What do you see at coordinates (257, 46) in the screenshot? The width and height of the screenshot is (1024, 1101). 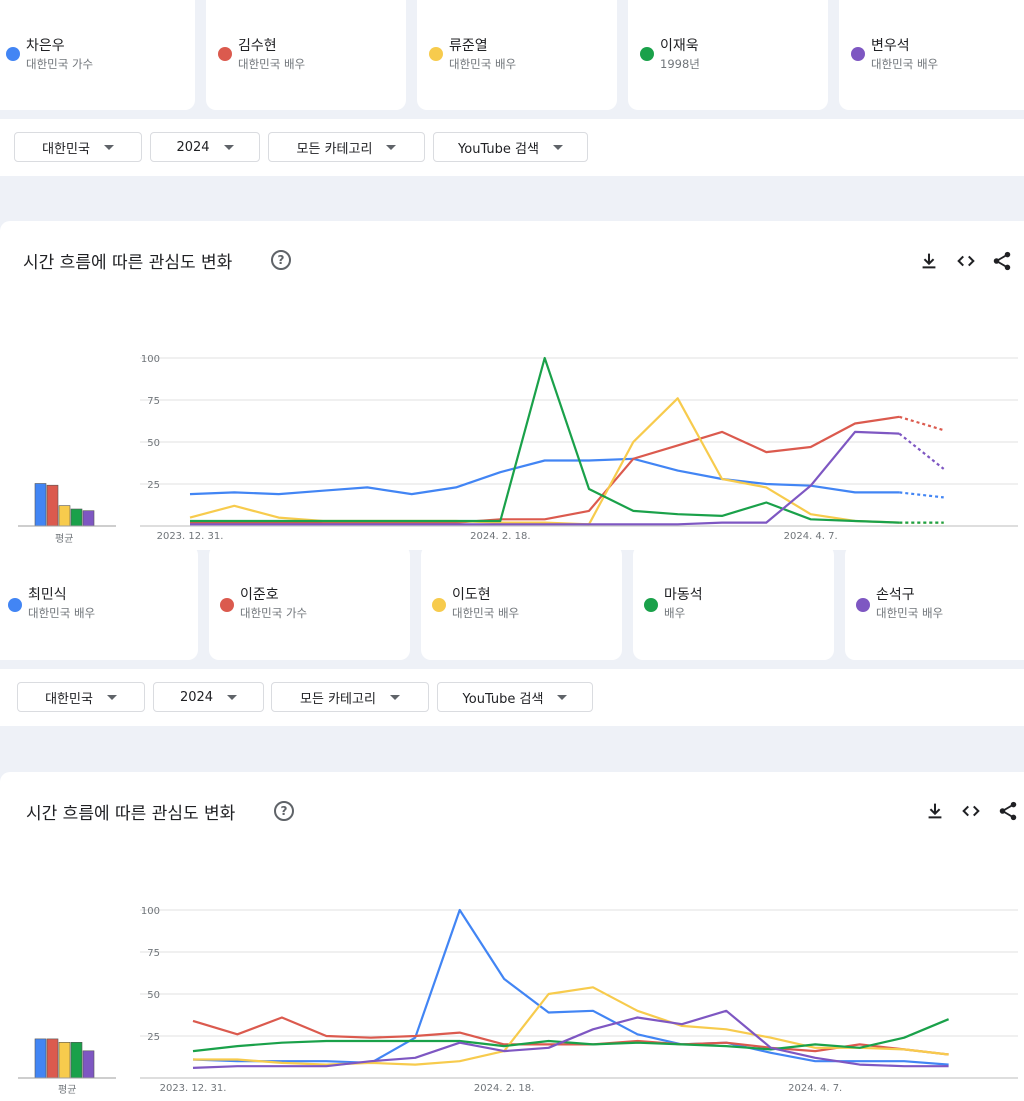 I see `term-name: 김수현` at bounding box center [257, 46].